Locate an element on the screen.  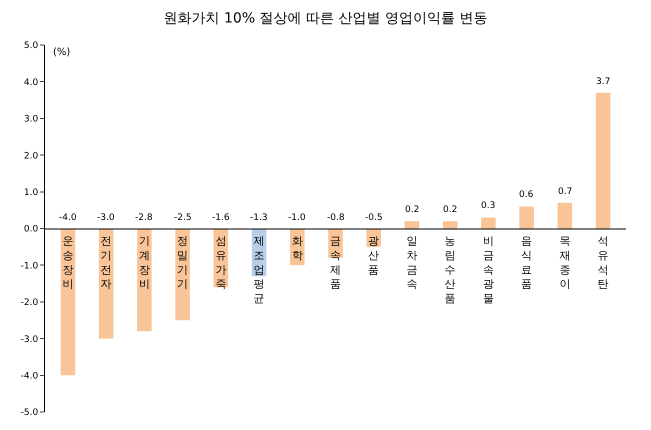
x-tick-label: 비금속광물 is located at coordinates (488, 269).